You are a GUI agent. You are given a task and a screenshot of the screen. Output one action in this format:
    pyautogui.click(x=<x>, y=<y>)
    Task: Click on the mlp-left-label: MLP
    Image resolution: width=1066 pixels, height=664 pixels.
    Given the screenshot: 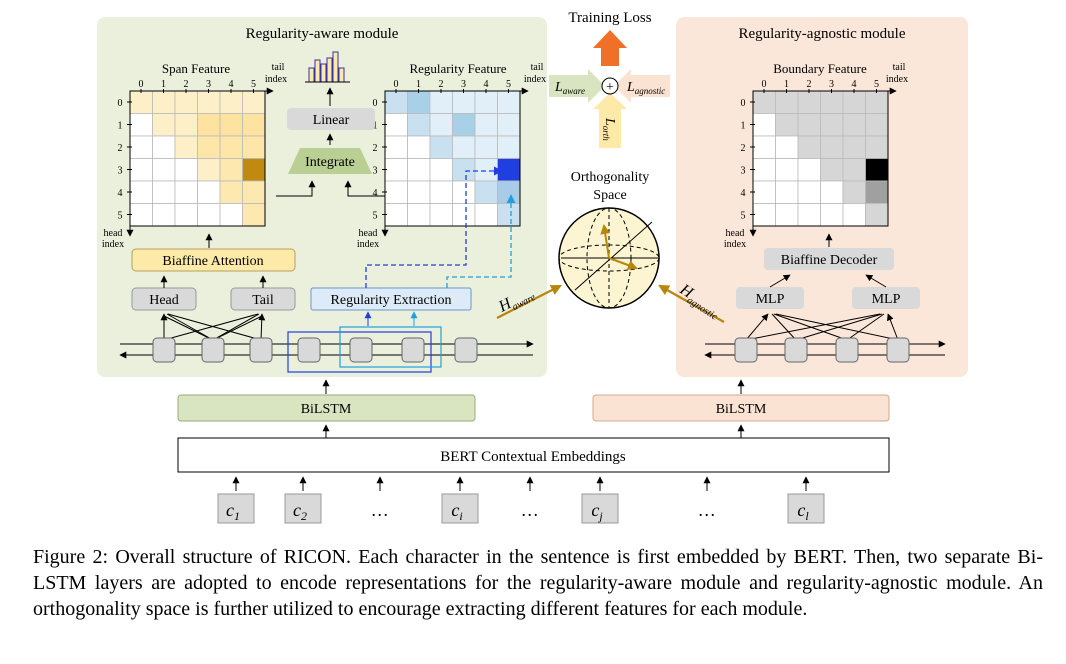 What is the action you would take?
    pyautogui.click(x=770, y=299)
    